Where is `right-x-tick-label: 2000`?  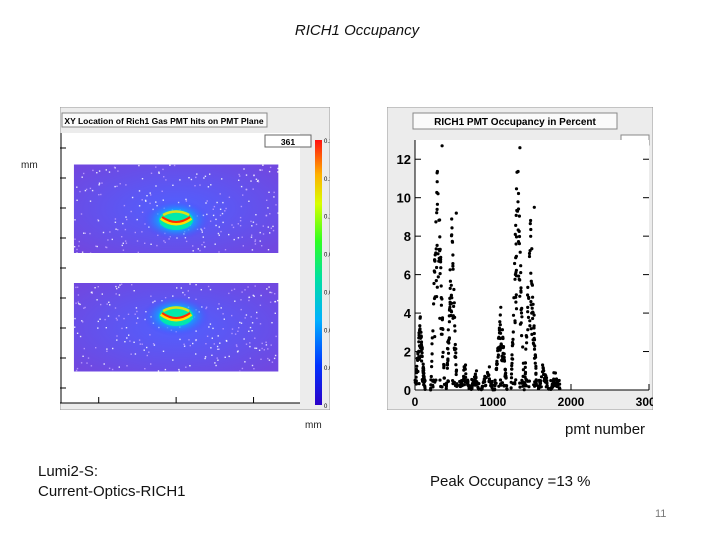
right-x-tick-label: 2000 is located at coordinates (571, 402).